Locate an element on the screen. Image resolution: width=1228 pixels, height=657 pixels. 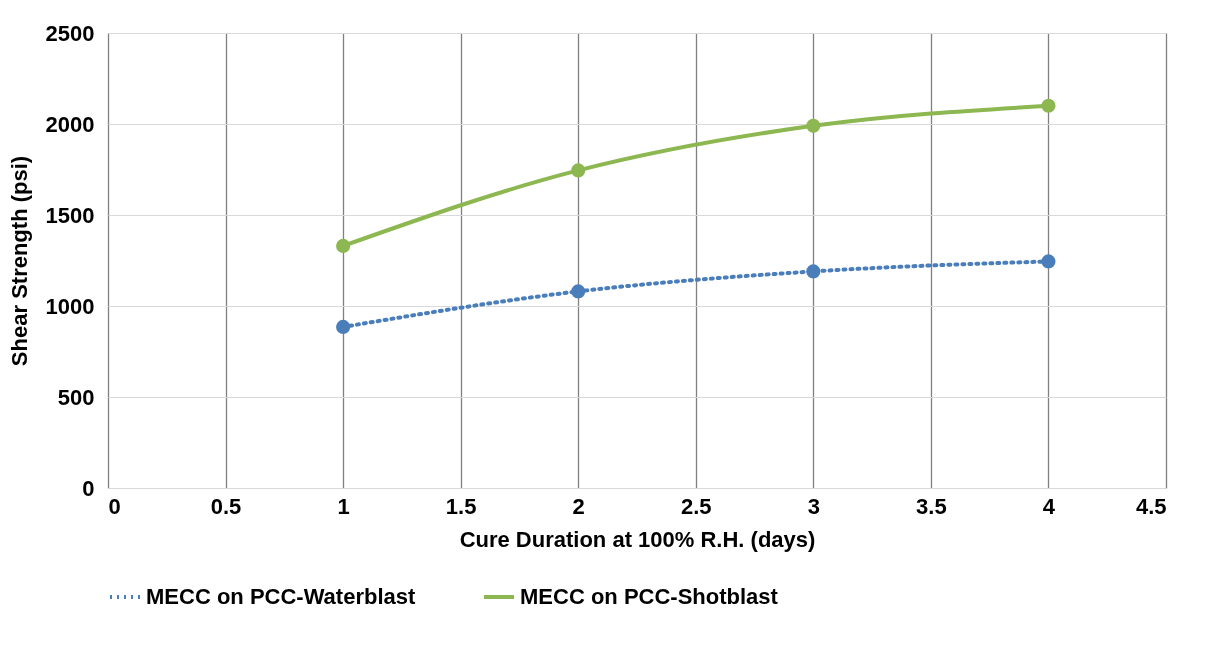
y-axis-title: Shear Strength (psi) is located at coordinates (19, 261).